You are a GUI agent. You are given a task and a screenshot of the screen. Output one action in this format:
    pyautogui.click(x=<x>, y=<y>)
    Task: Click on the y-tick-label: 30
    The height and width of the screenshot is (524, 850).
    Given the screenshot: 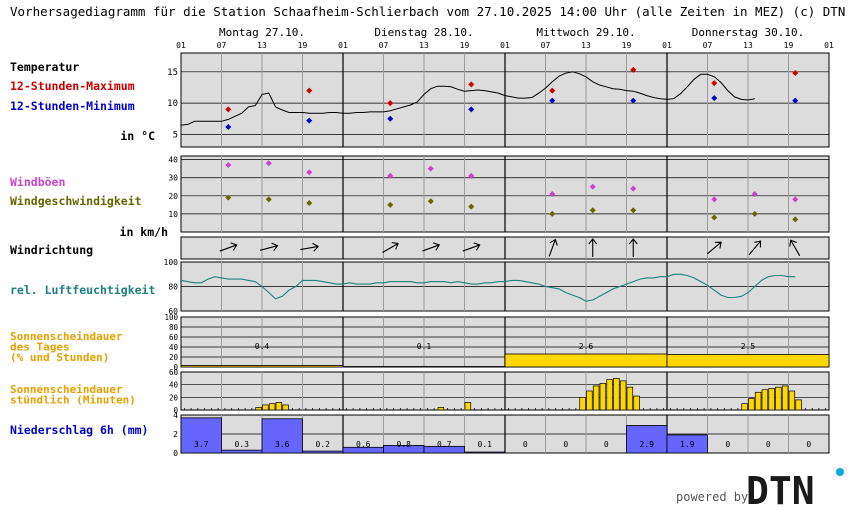 What is the action you would take?
    pyautogui.click(x=173, y=178)
    